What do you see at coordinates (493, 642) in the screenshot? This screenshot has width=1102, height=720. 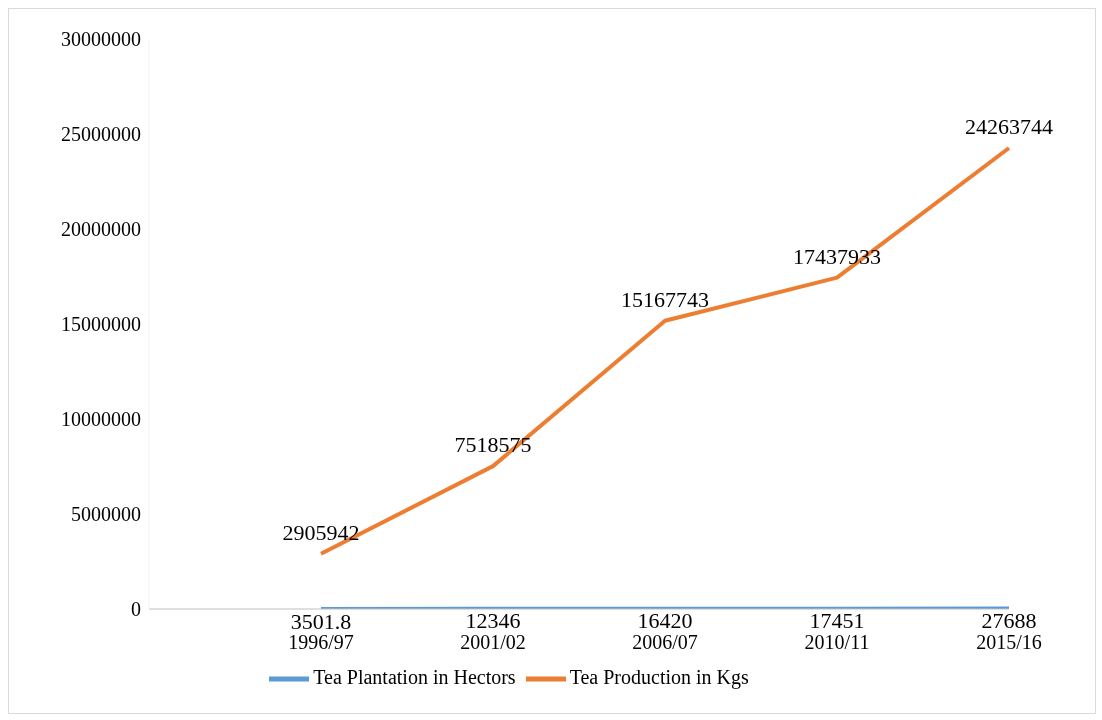 I see `x-tick-label: 2001/02` at bounding box center [493, 642].